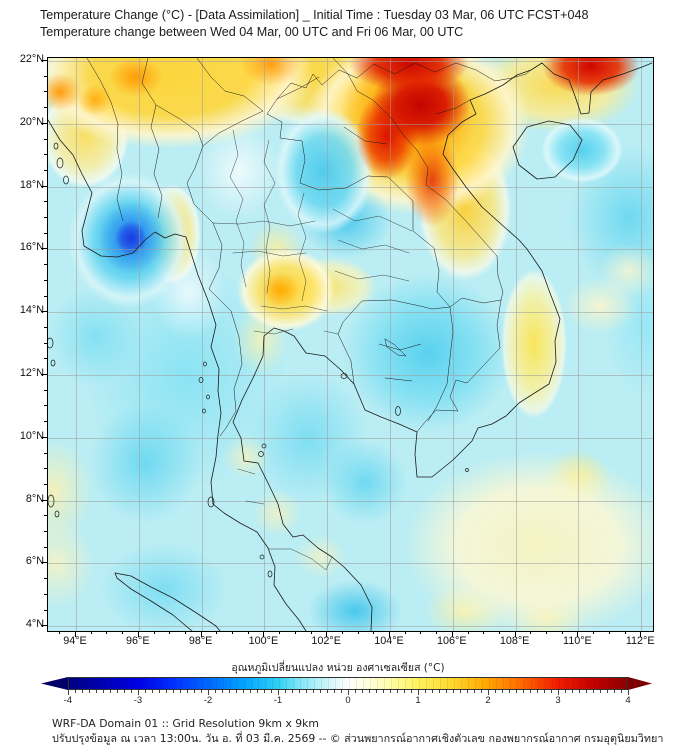 The image size is (676, 756). Describe the element at coordinates (394, 342) in the screenshot. I see `border-thai-cambodia` at that location.